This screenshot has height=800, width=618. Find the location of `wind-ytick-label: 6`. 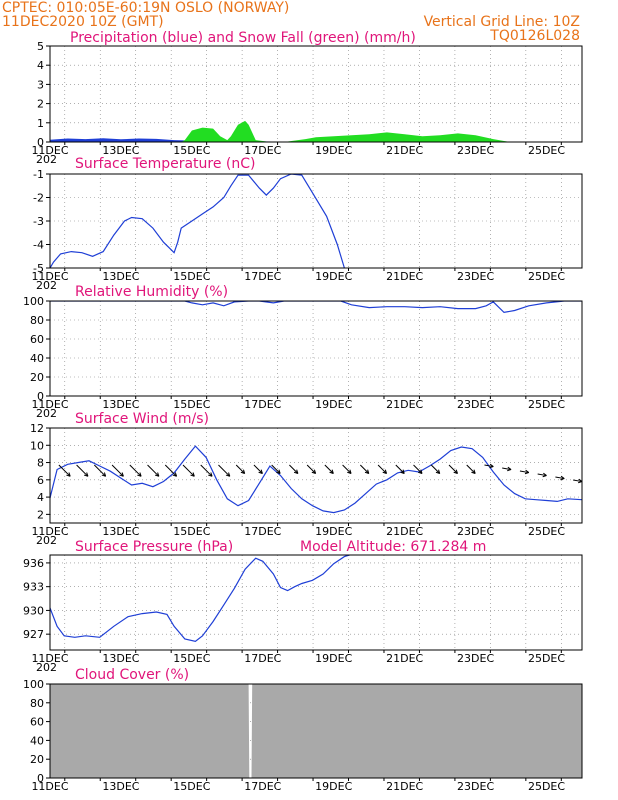

wind-ytick-label: 6 is located at coordinates (40, 480).